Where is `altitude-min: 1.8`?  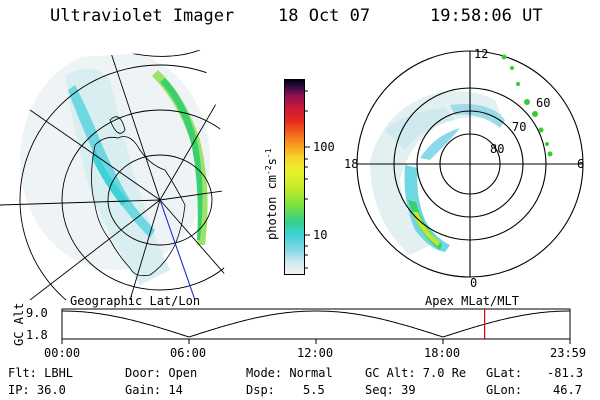
altitude-min: 1.8 is located at coordinates (37, 335).